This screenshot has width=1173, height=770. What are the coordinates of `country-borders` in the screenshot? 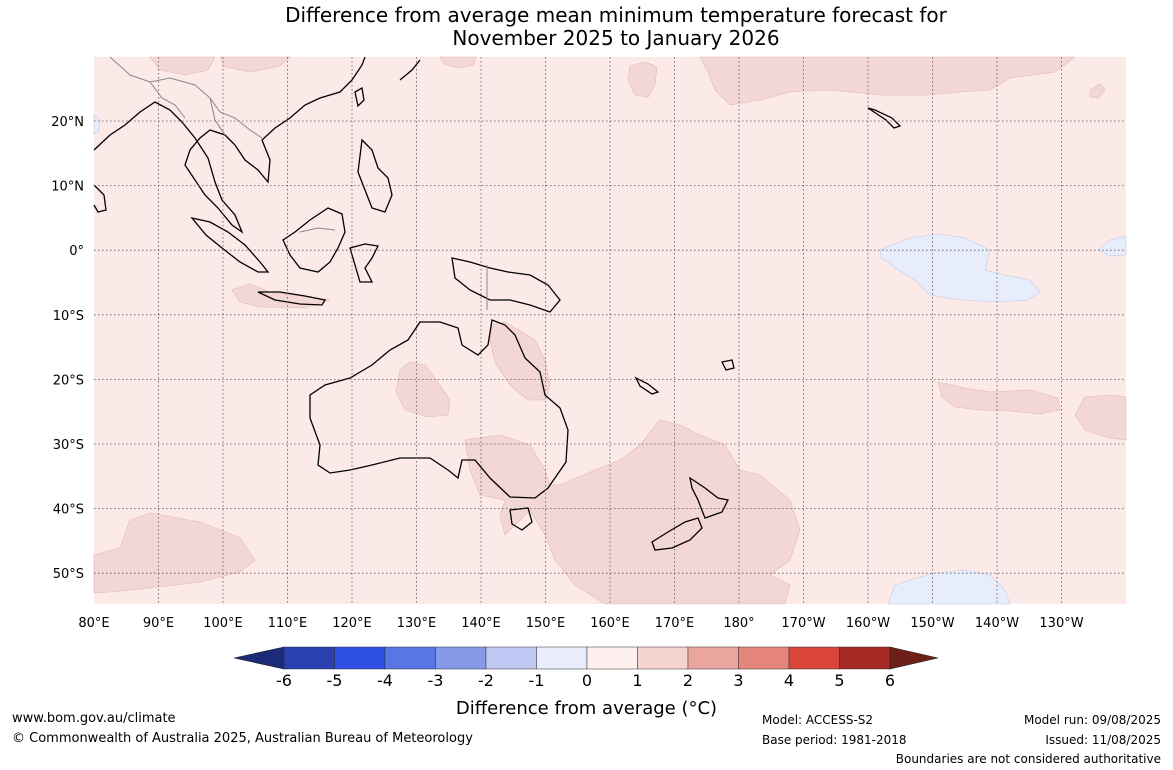 It's located at (298, 183).